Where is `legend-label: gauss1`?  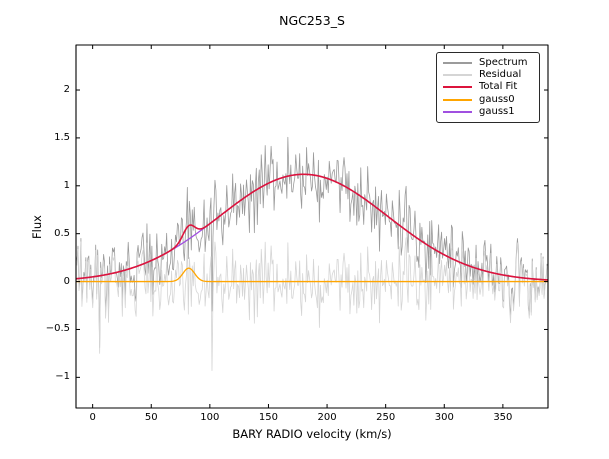
legend-label: gauss1 is located at coordinates (497, 111).